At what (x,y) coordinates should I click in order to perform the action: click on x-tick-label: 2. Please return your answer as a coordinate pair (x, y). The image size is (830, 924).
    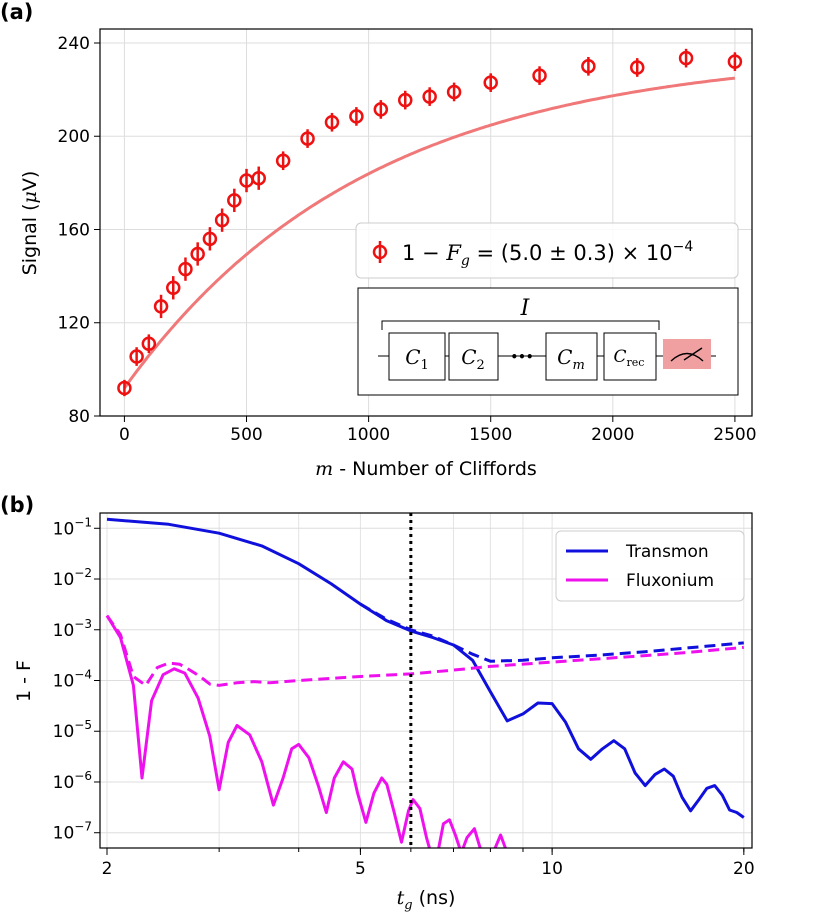
    Looking at the image, I should click on (107, 869).